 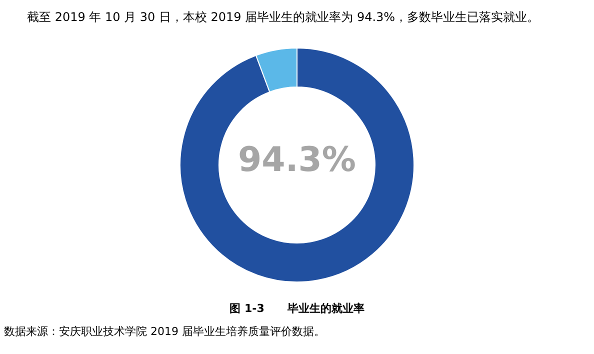 I want to click on source-note: 数据来源：安庆职业技术学院 2019 届毕业生培养质量评价数据。, so click(x=164, y=331).